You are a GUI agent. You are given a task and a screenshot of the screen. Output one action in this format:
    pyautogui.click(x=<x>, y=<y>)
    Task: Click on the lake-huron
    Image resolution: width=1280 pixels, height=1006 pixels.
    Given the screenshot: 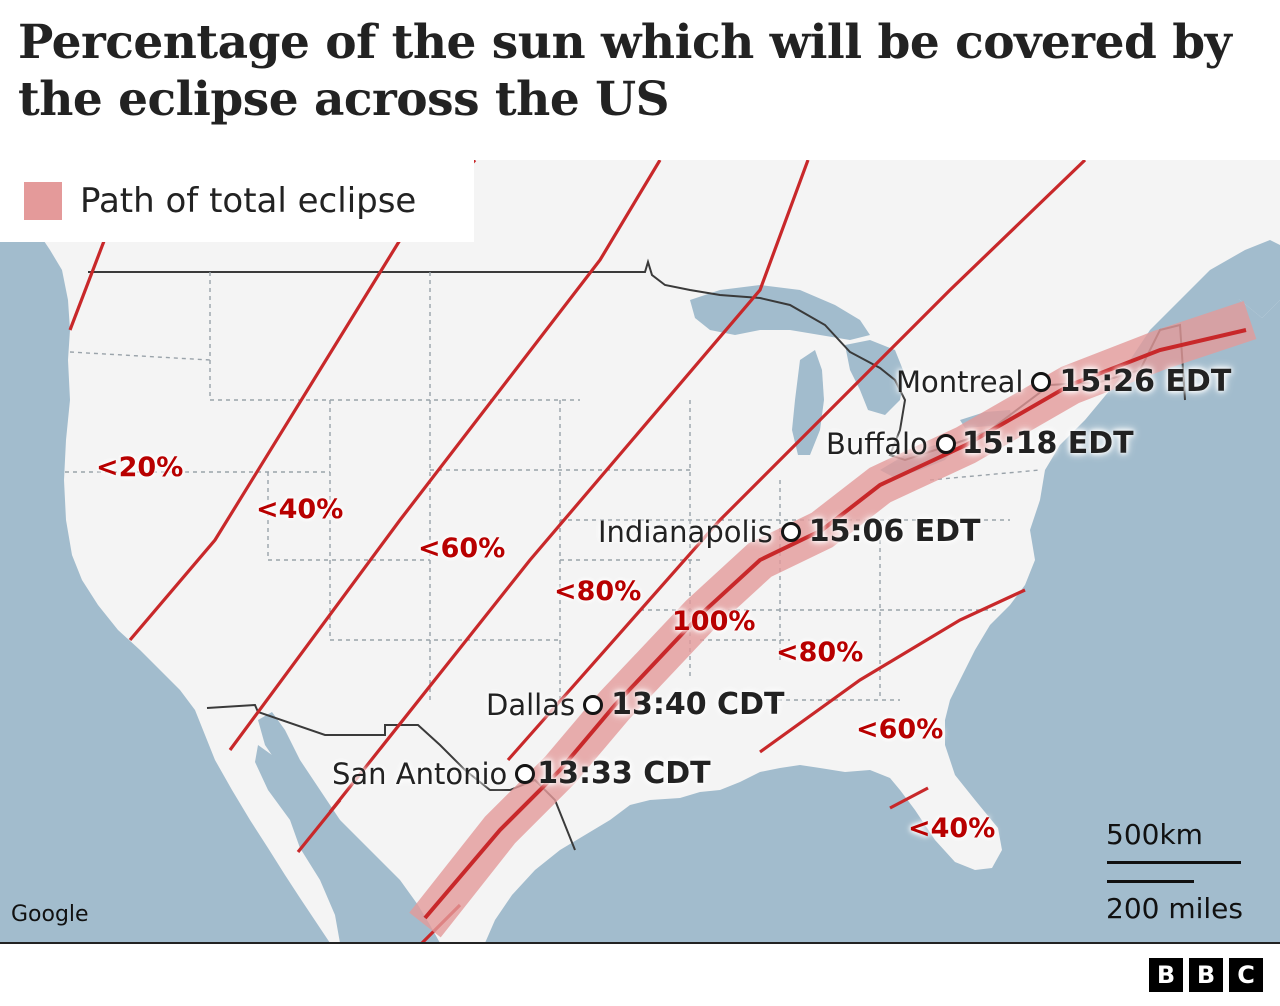 What is the action you would take?
    pyautogui.click(x=875, y=377)
    